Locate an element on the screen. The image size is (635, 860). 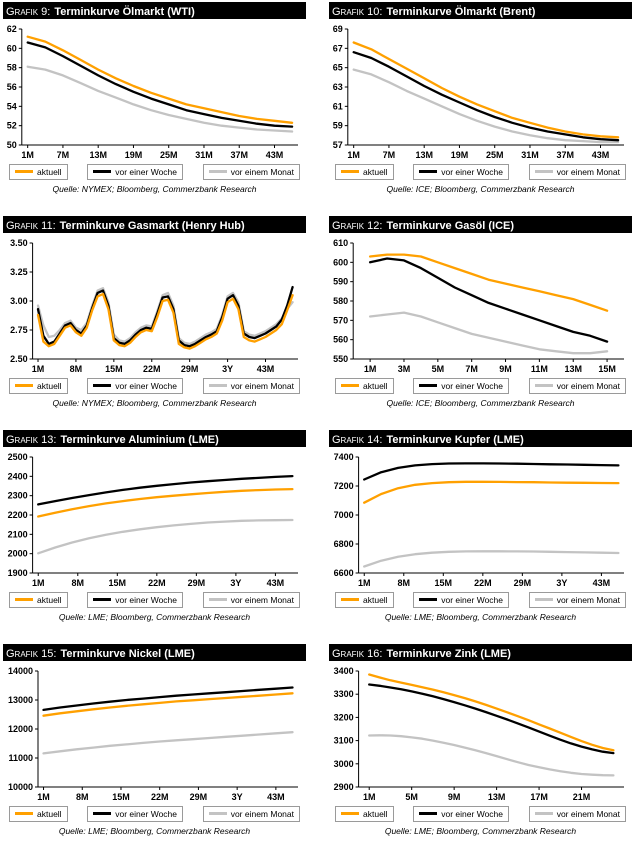
y-tick-label: 62 is located at coordinates (12, 29).